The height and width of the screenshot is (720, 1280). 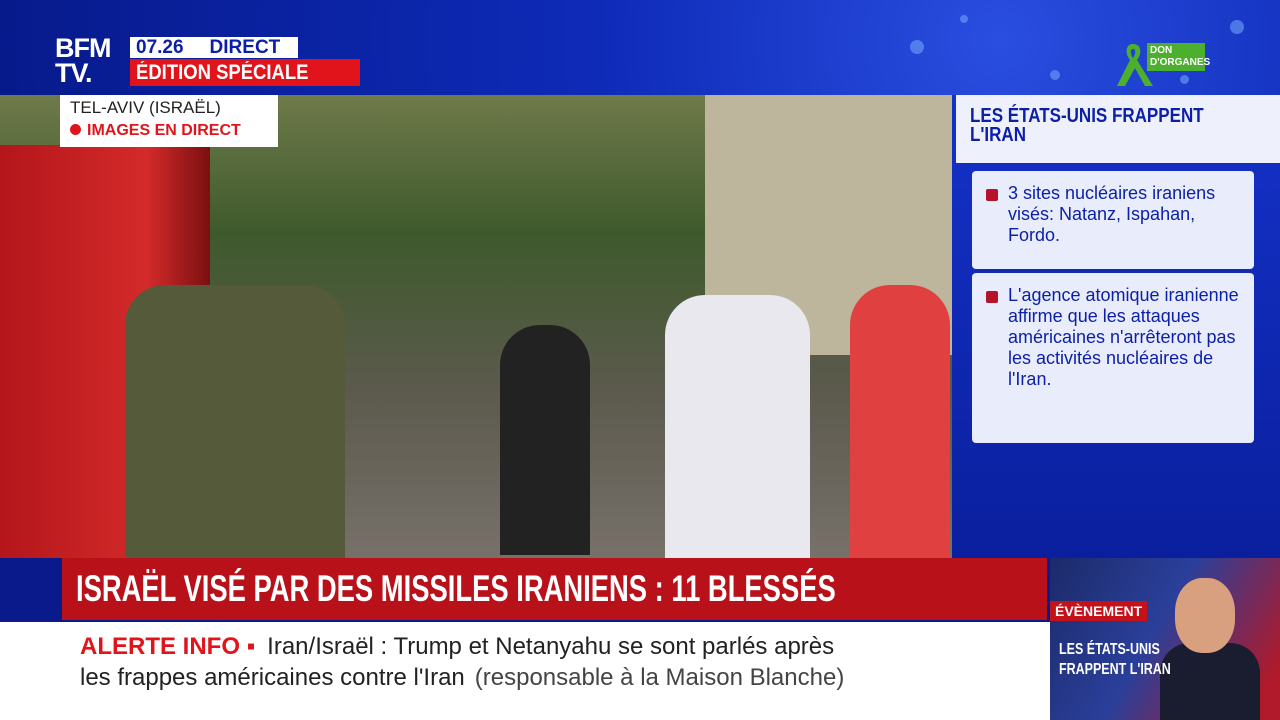 I want to click on event-tag: ÉVÈNEMENT, so click(x=1099, y=611).